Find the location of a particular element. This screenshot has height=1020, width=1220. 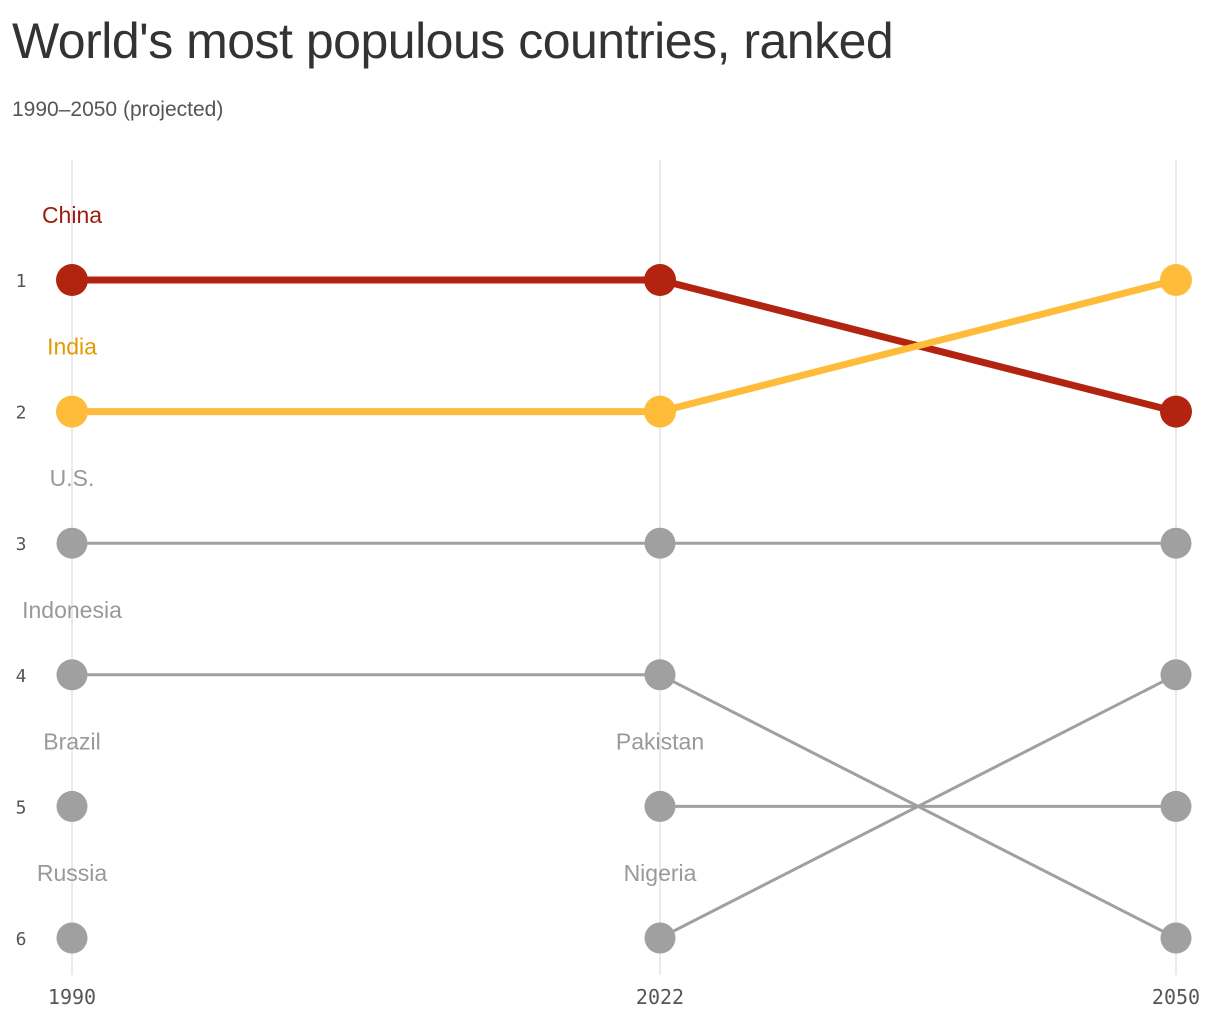

x-tick-label-2022: 2022 is located at coordinates (660, 997).